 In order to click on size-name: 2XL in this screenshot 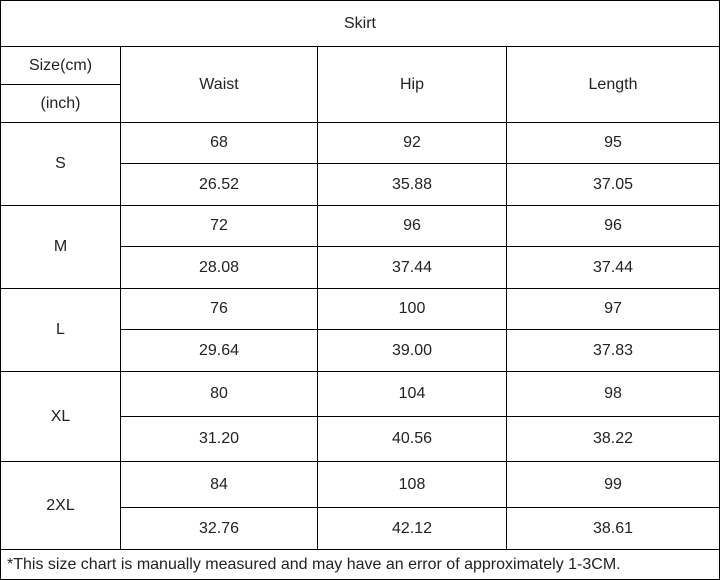, I will do `click(60, 505)`.